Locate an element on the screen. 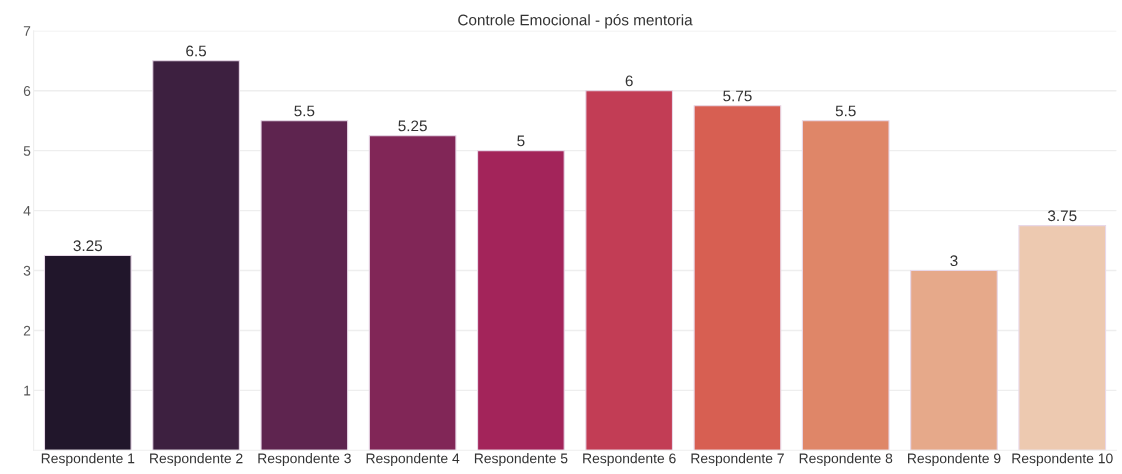 The width and height of the screenshot is (1122, 474). x-tick-label: Respondente 1 is located at coordinates (88, 460).